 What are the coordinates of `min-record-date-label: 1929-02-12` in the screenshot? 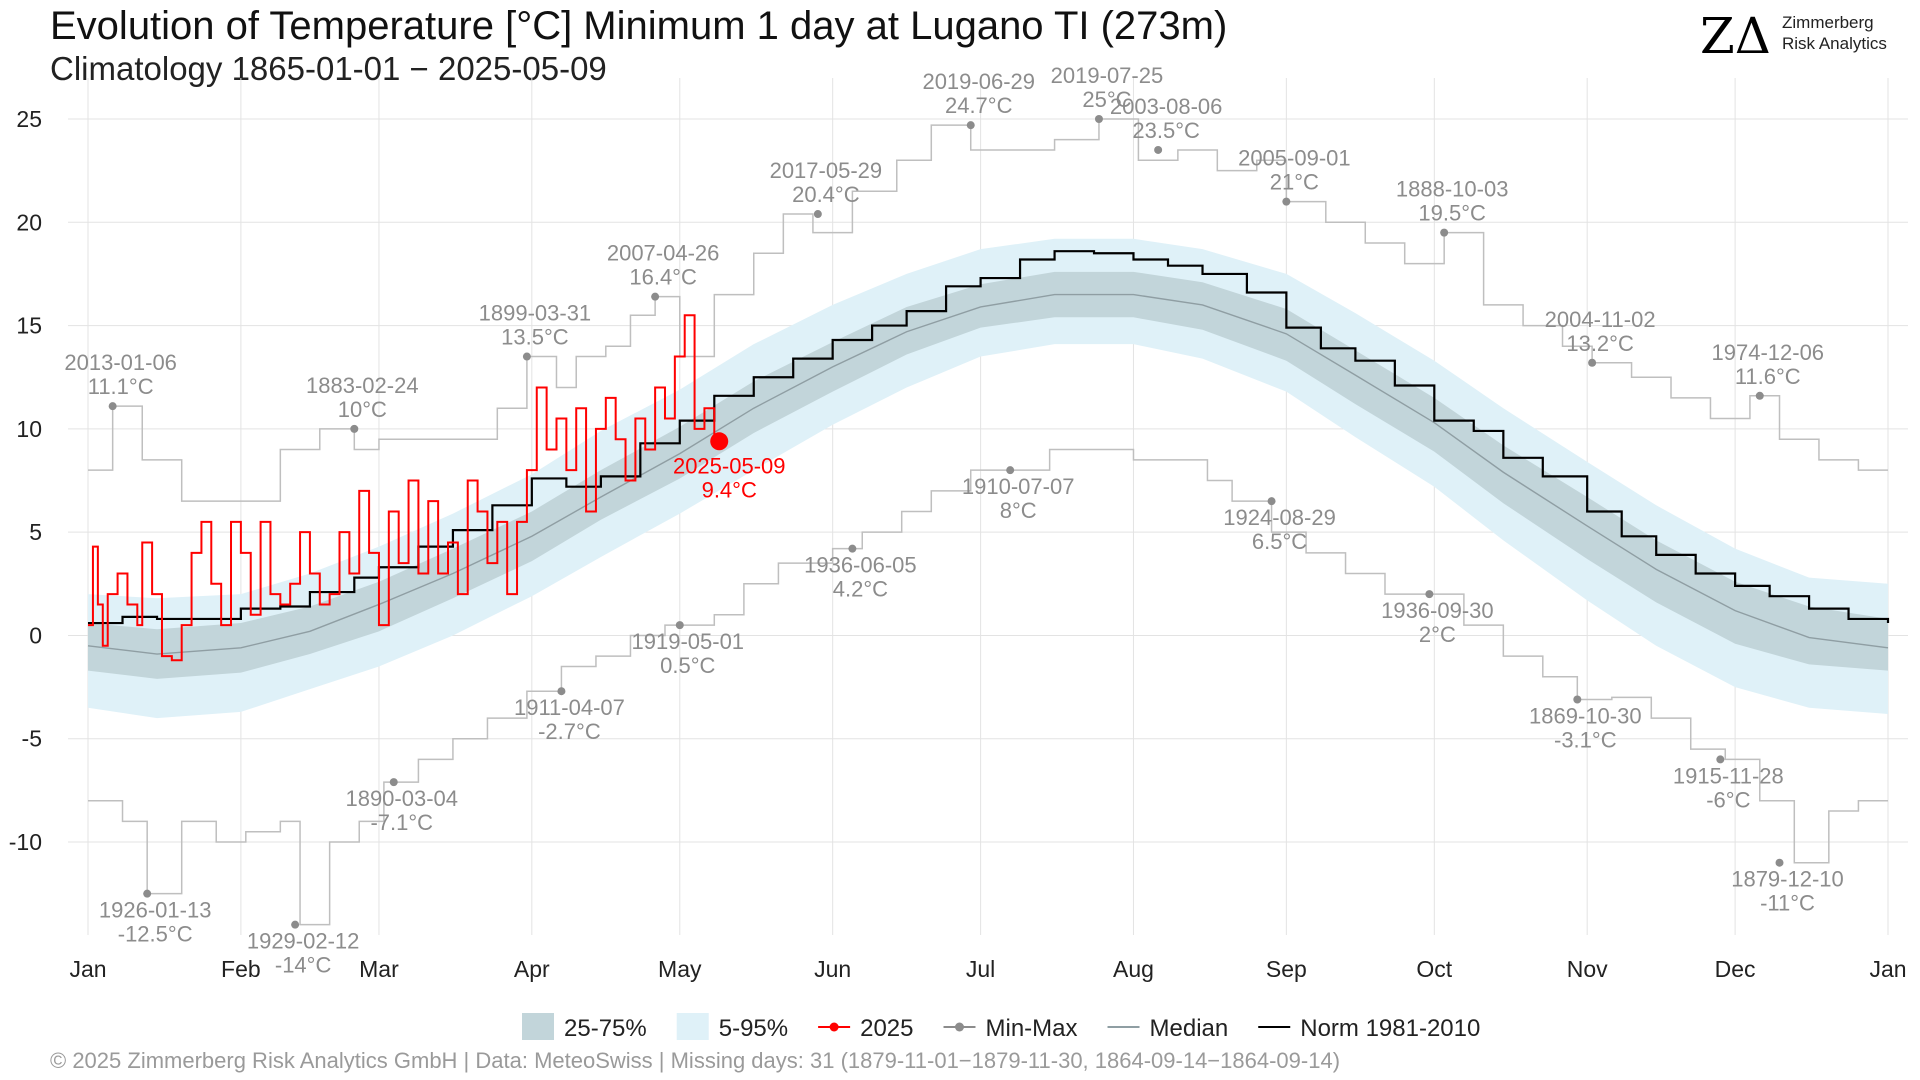 It's located at (303, 941).